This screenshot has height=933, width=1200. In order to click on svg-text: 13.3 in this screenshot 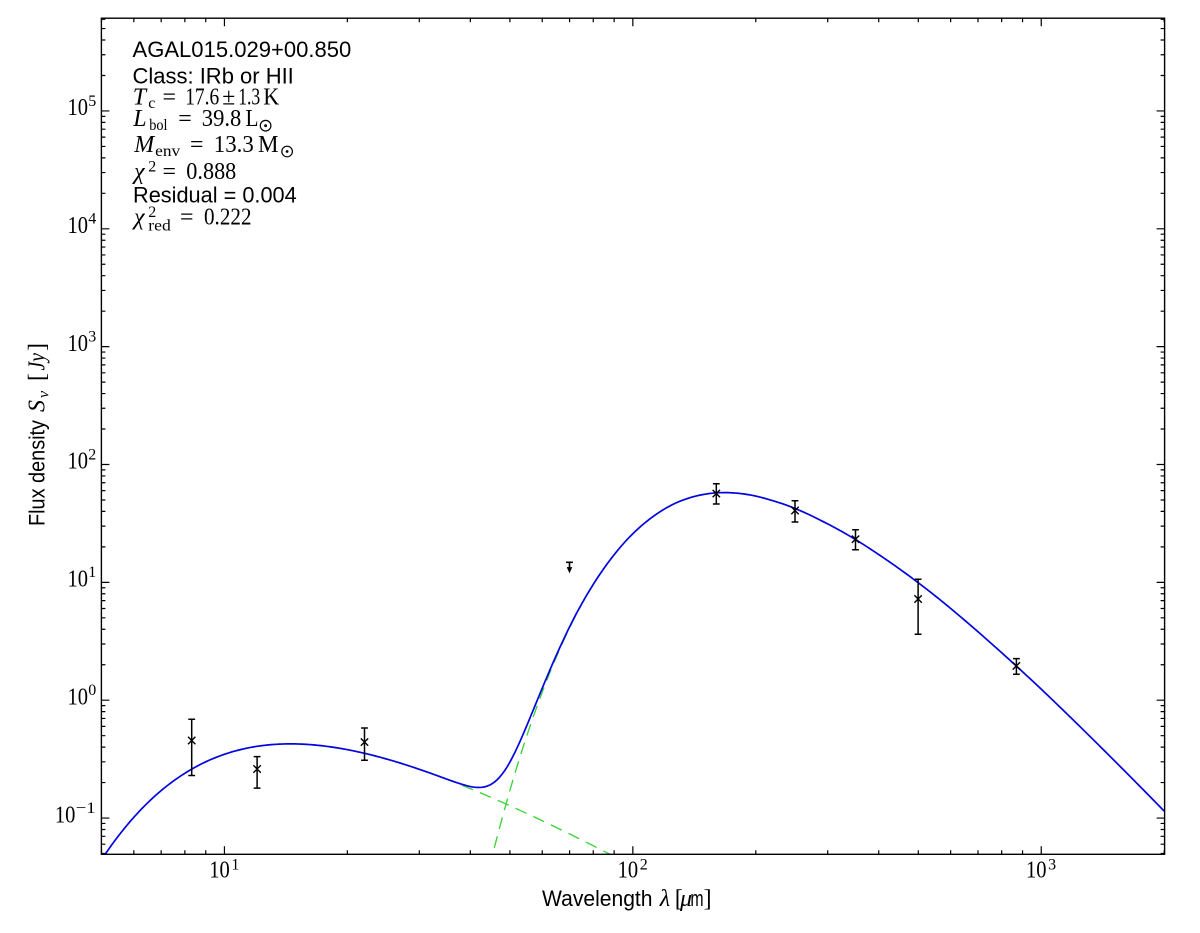, I will do `click(234, 145)`.